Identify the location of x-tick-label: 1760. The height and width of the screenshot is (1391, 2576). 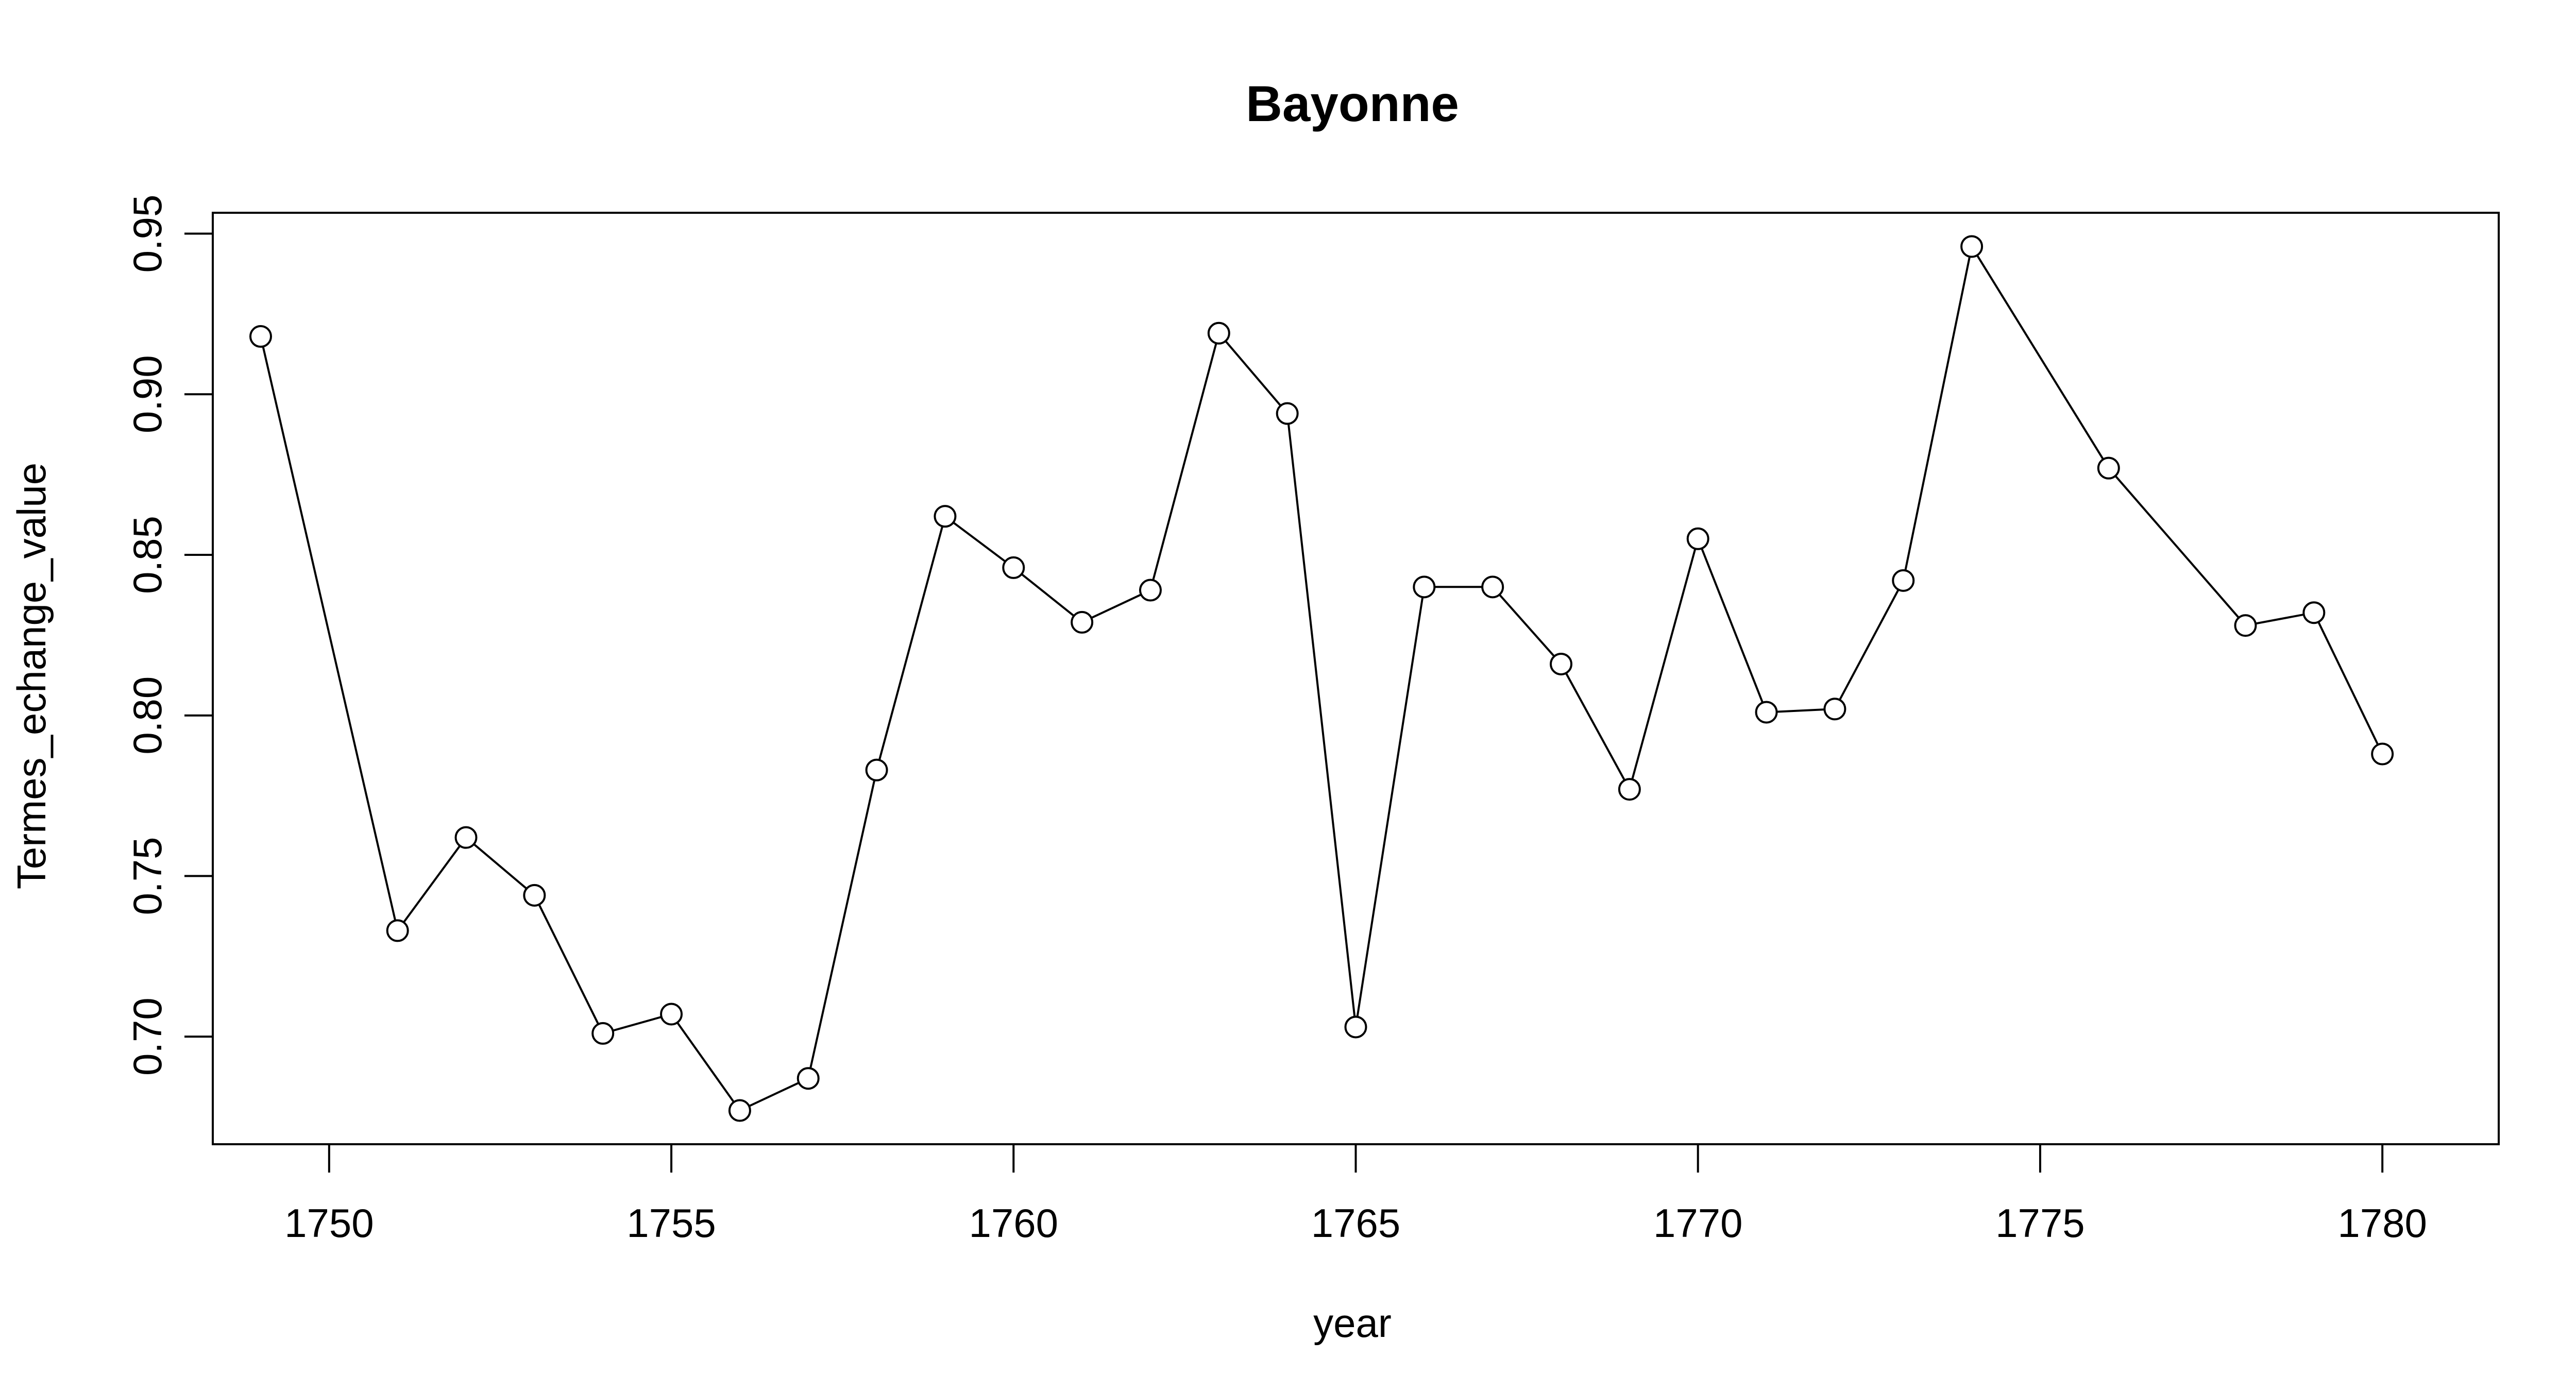
(1014, 1223).